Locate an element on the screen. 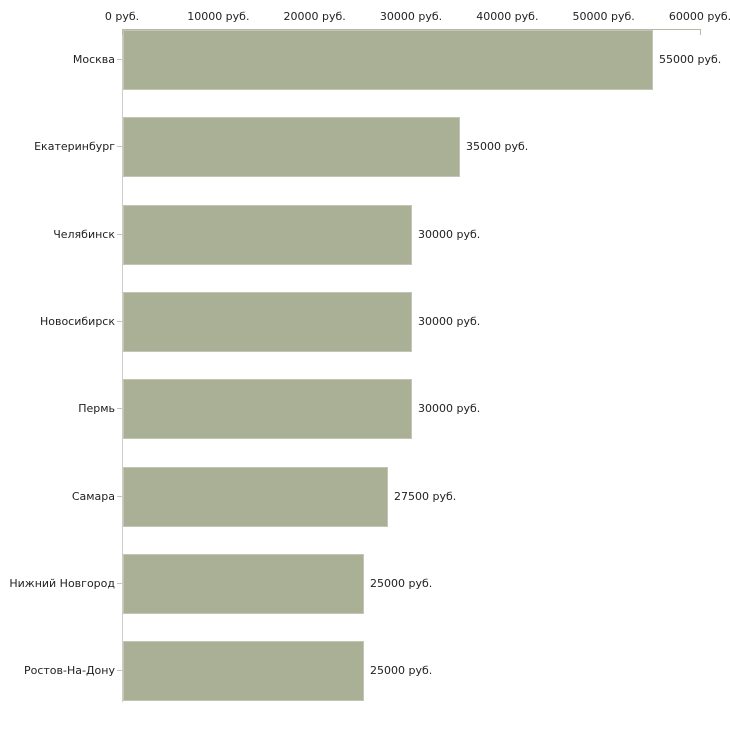  category-label: Самара is located at coordinates (93, 496).